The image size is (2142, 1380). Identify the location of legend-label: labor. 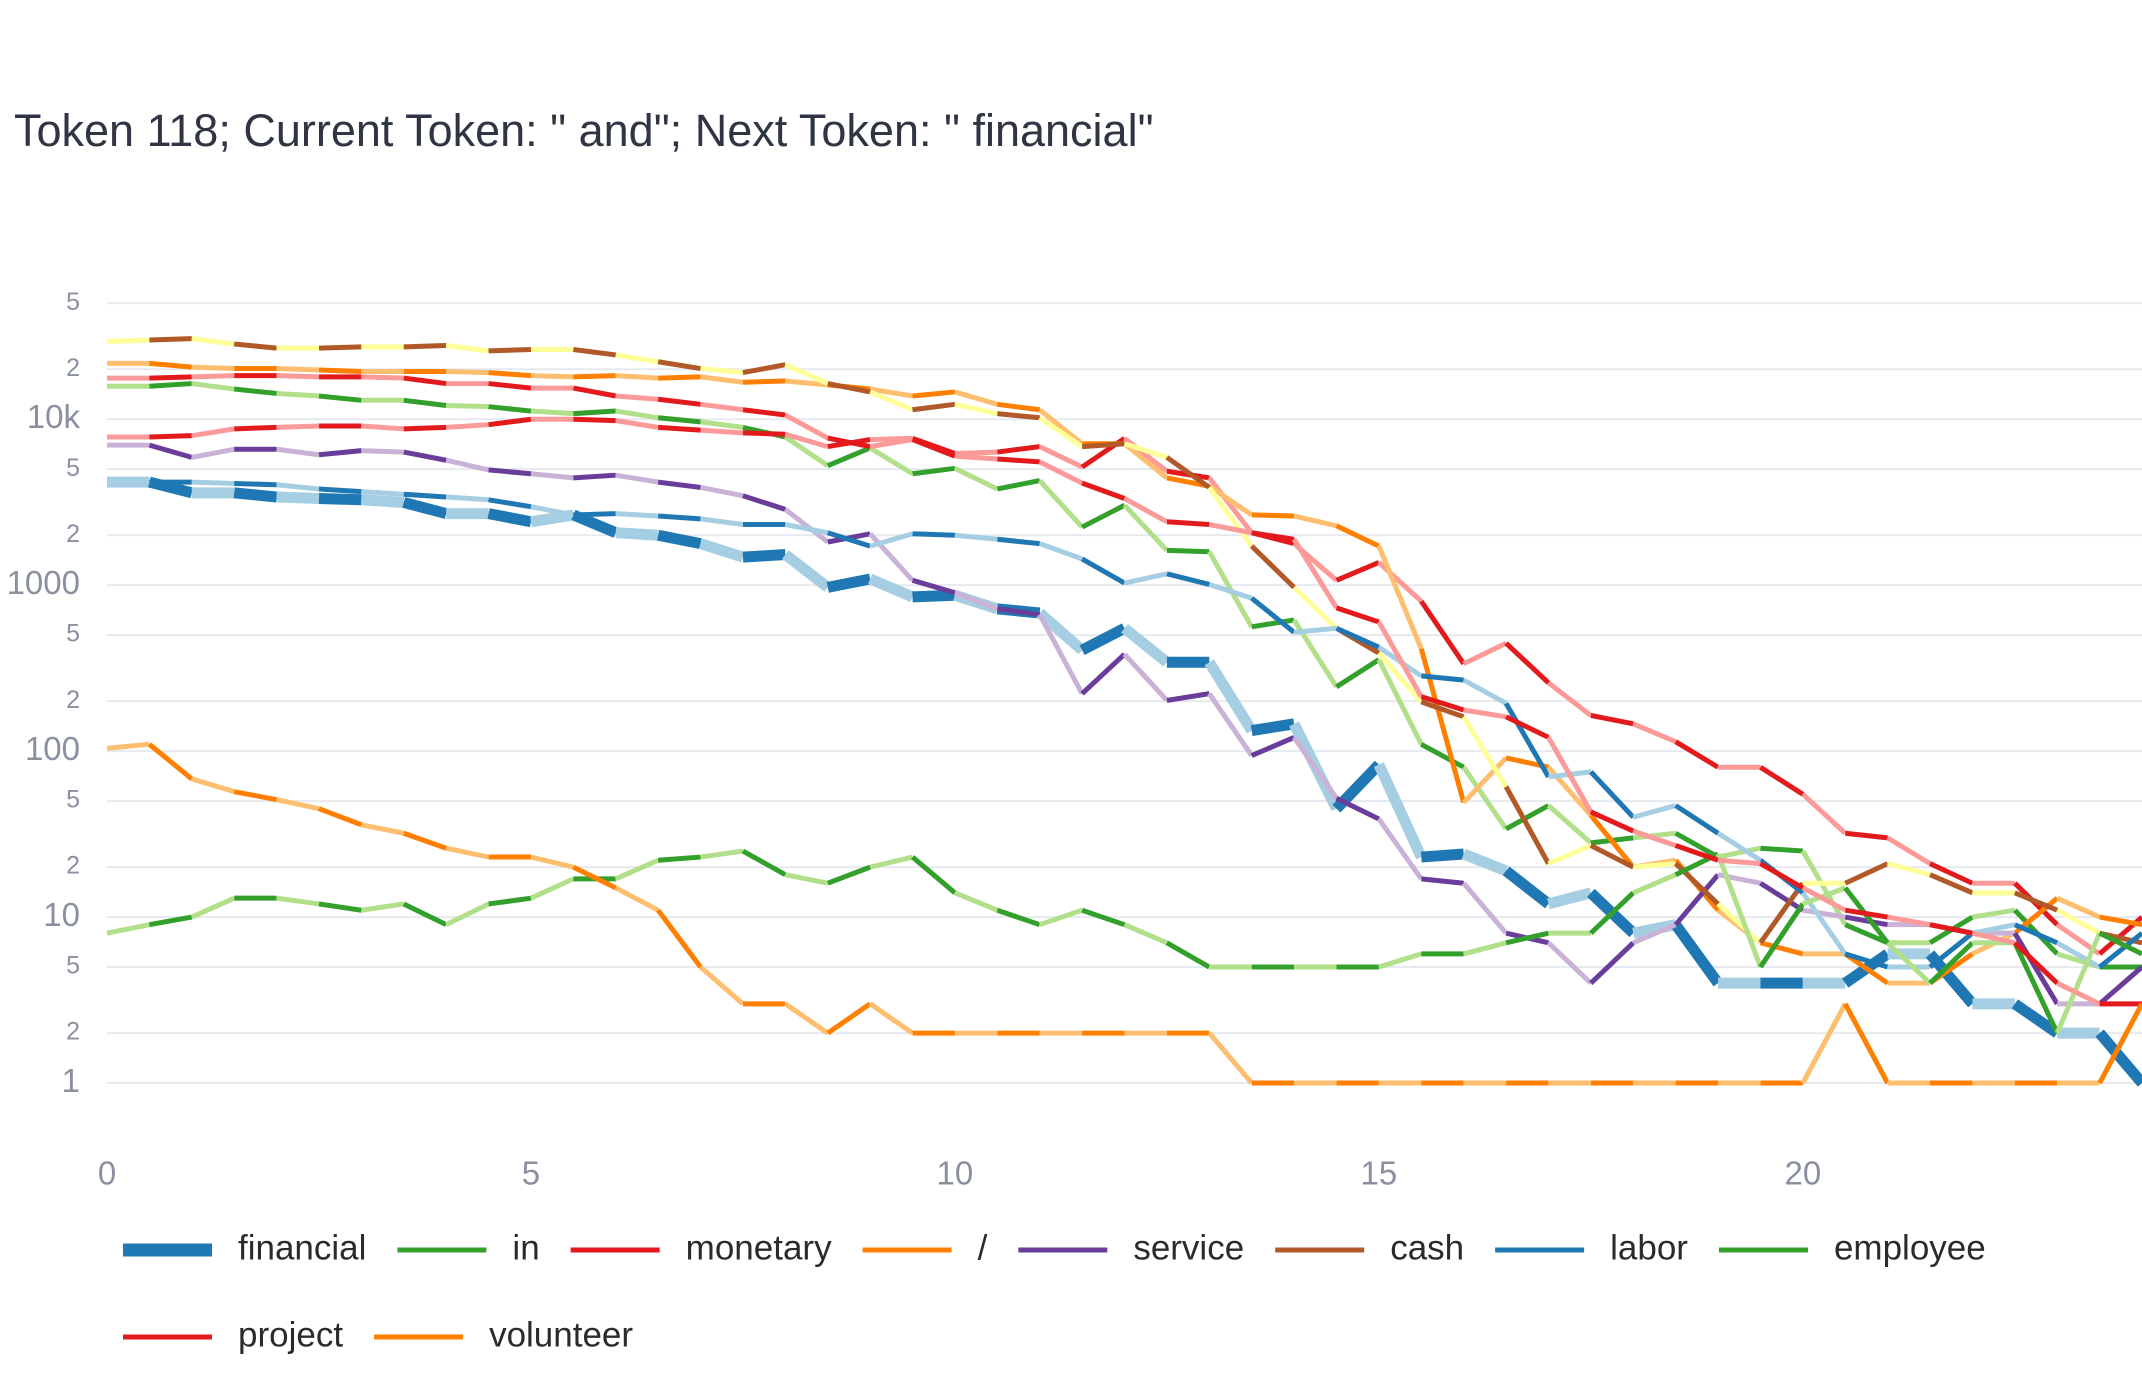
(1649, 1247).